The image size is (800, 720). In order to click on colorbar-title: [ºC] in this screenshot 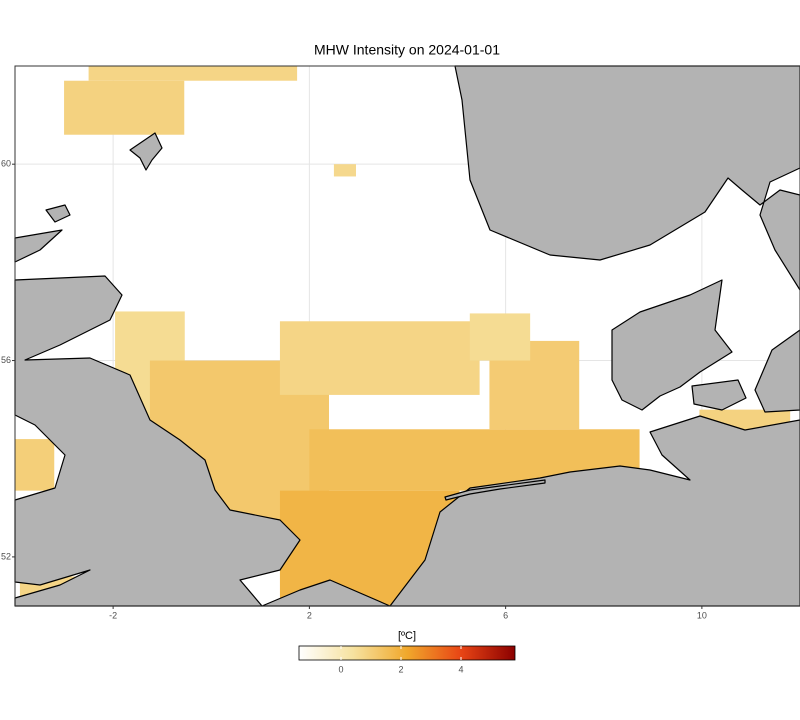, I will do `click(407, 636)`.